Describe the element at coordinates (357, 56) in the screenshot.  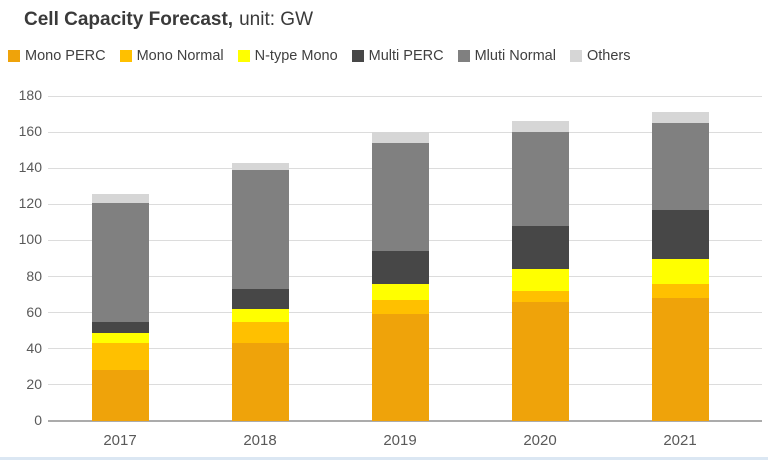
I see `multi-perc-swatch-icon` at that location.